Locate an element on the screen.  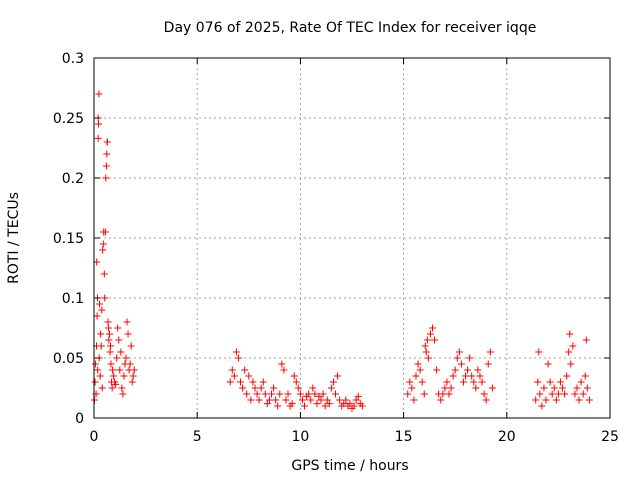
x-tick-label: 20 is located at coordinates (507, 437).